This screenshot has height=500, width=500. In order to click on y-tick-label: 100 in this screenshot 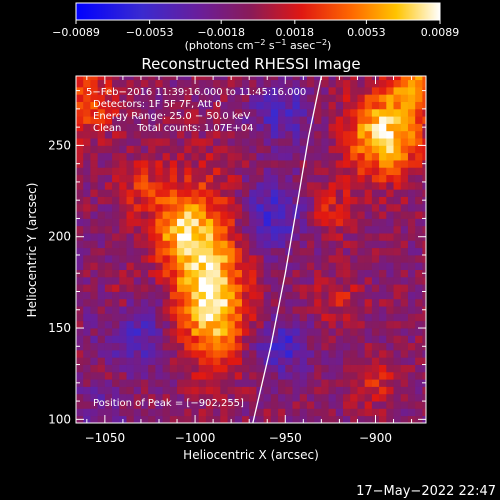, I will do `click(59, 419)`.